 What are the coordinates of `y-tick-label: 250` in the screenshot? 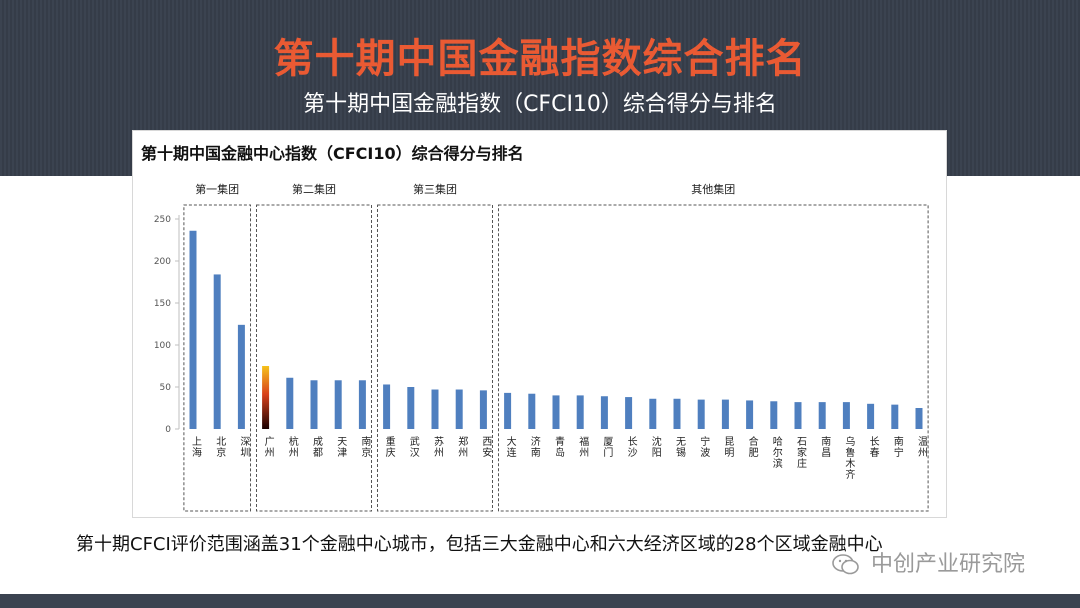 It's located at (162, 220).